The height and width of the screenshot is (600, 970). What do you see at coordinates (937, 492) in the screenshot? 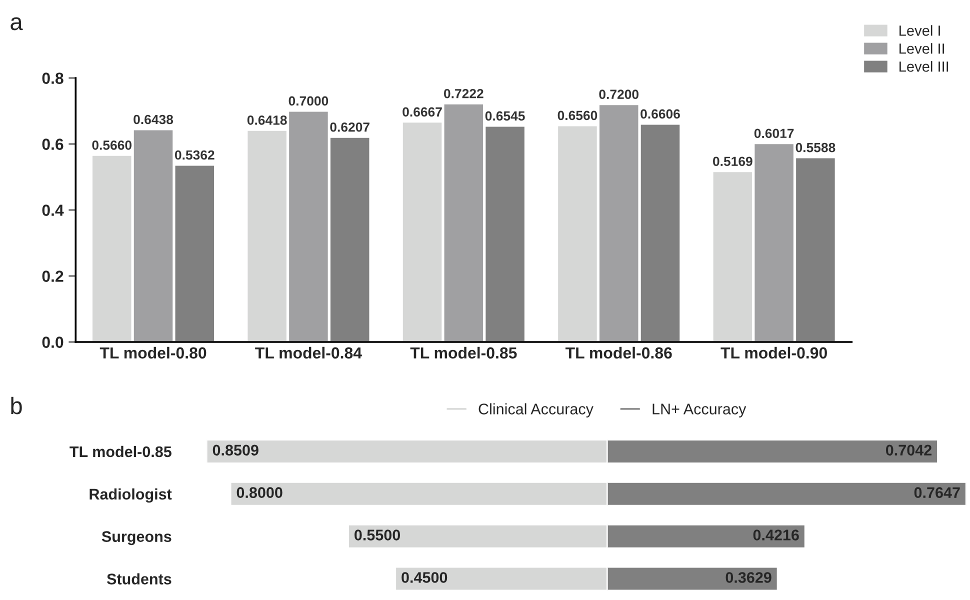
I see `data-label: 0.7647` at bounding box center [937, 492].